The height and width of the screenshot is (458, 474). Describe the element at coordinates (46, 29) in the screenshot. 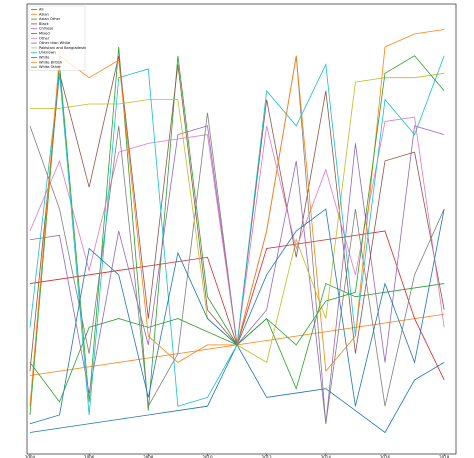

I see `legend-label: Chinese` at that location.